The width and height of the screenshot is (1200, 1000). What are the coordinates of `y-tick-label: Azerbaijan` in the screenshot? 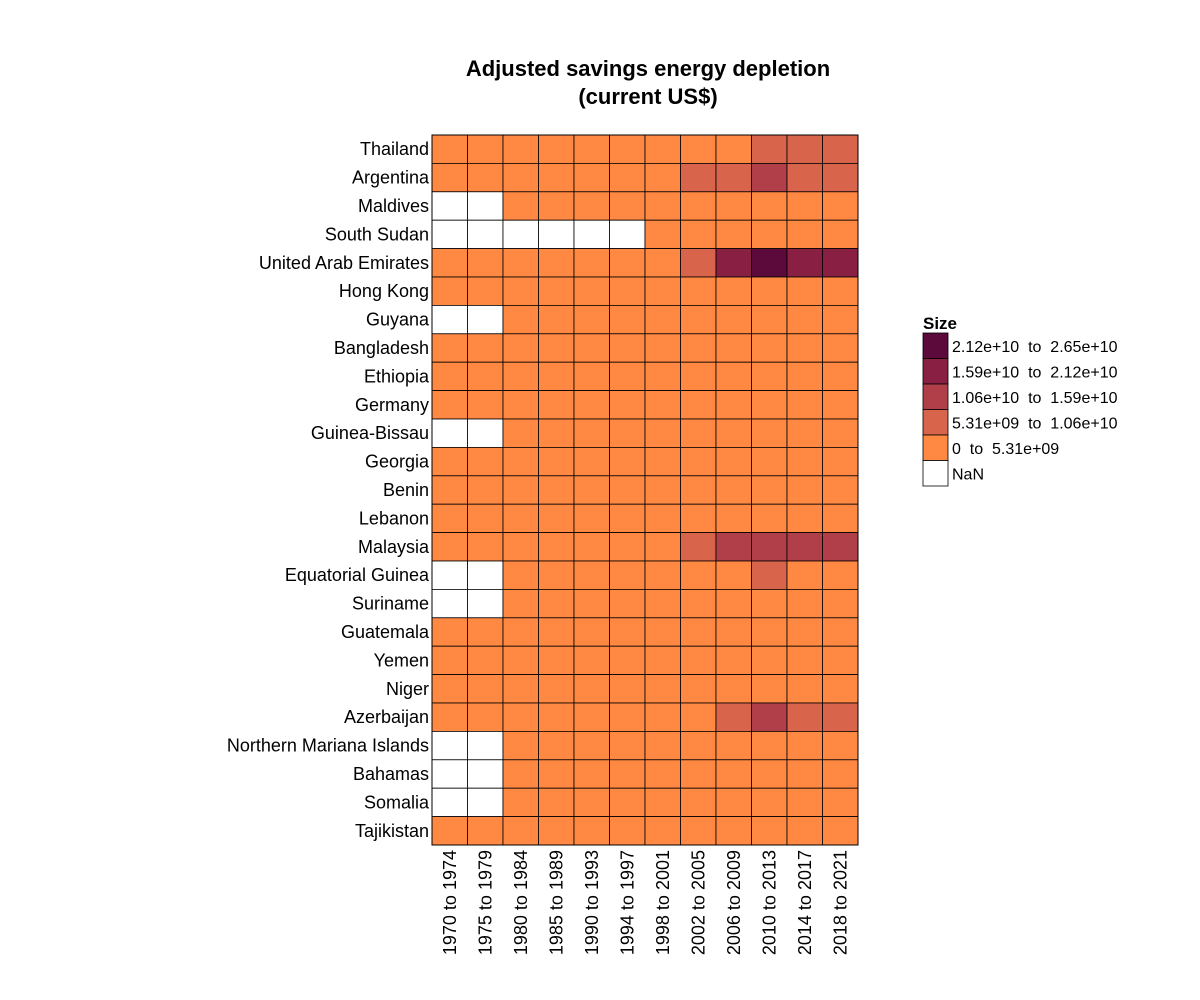 It's located at (386, 717).